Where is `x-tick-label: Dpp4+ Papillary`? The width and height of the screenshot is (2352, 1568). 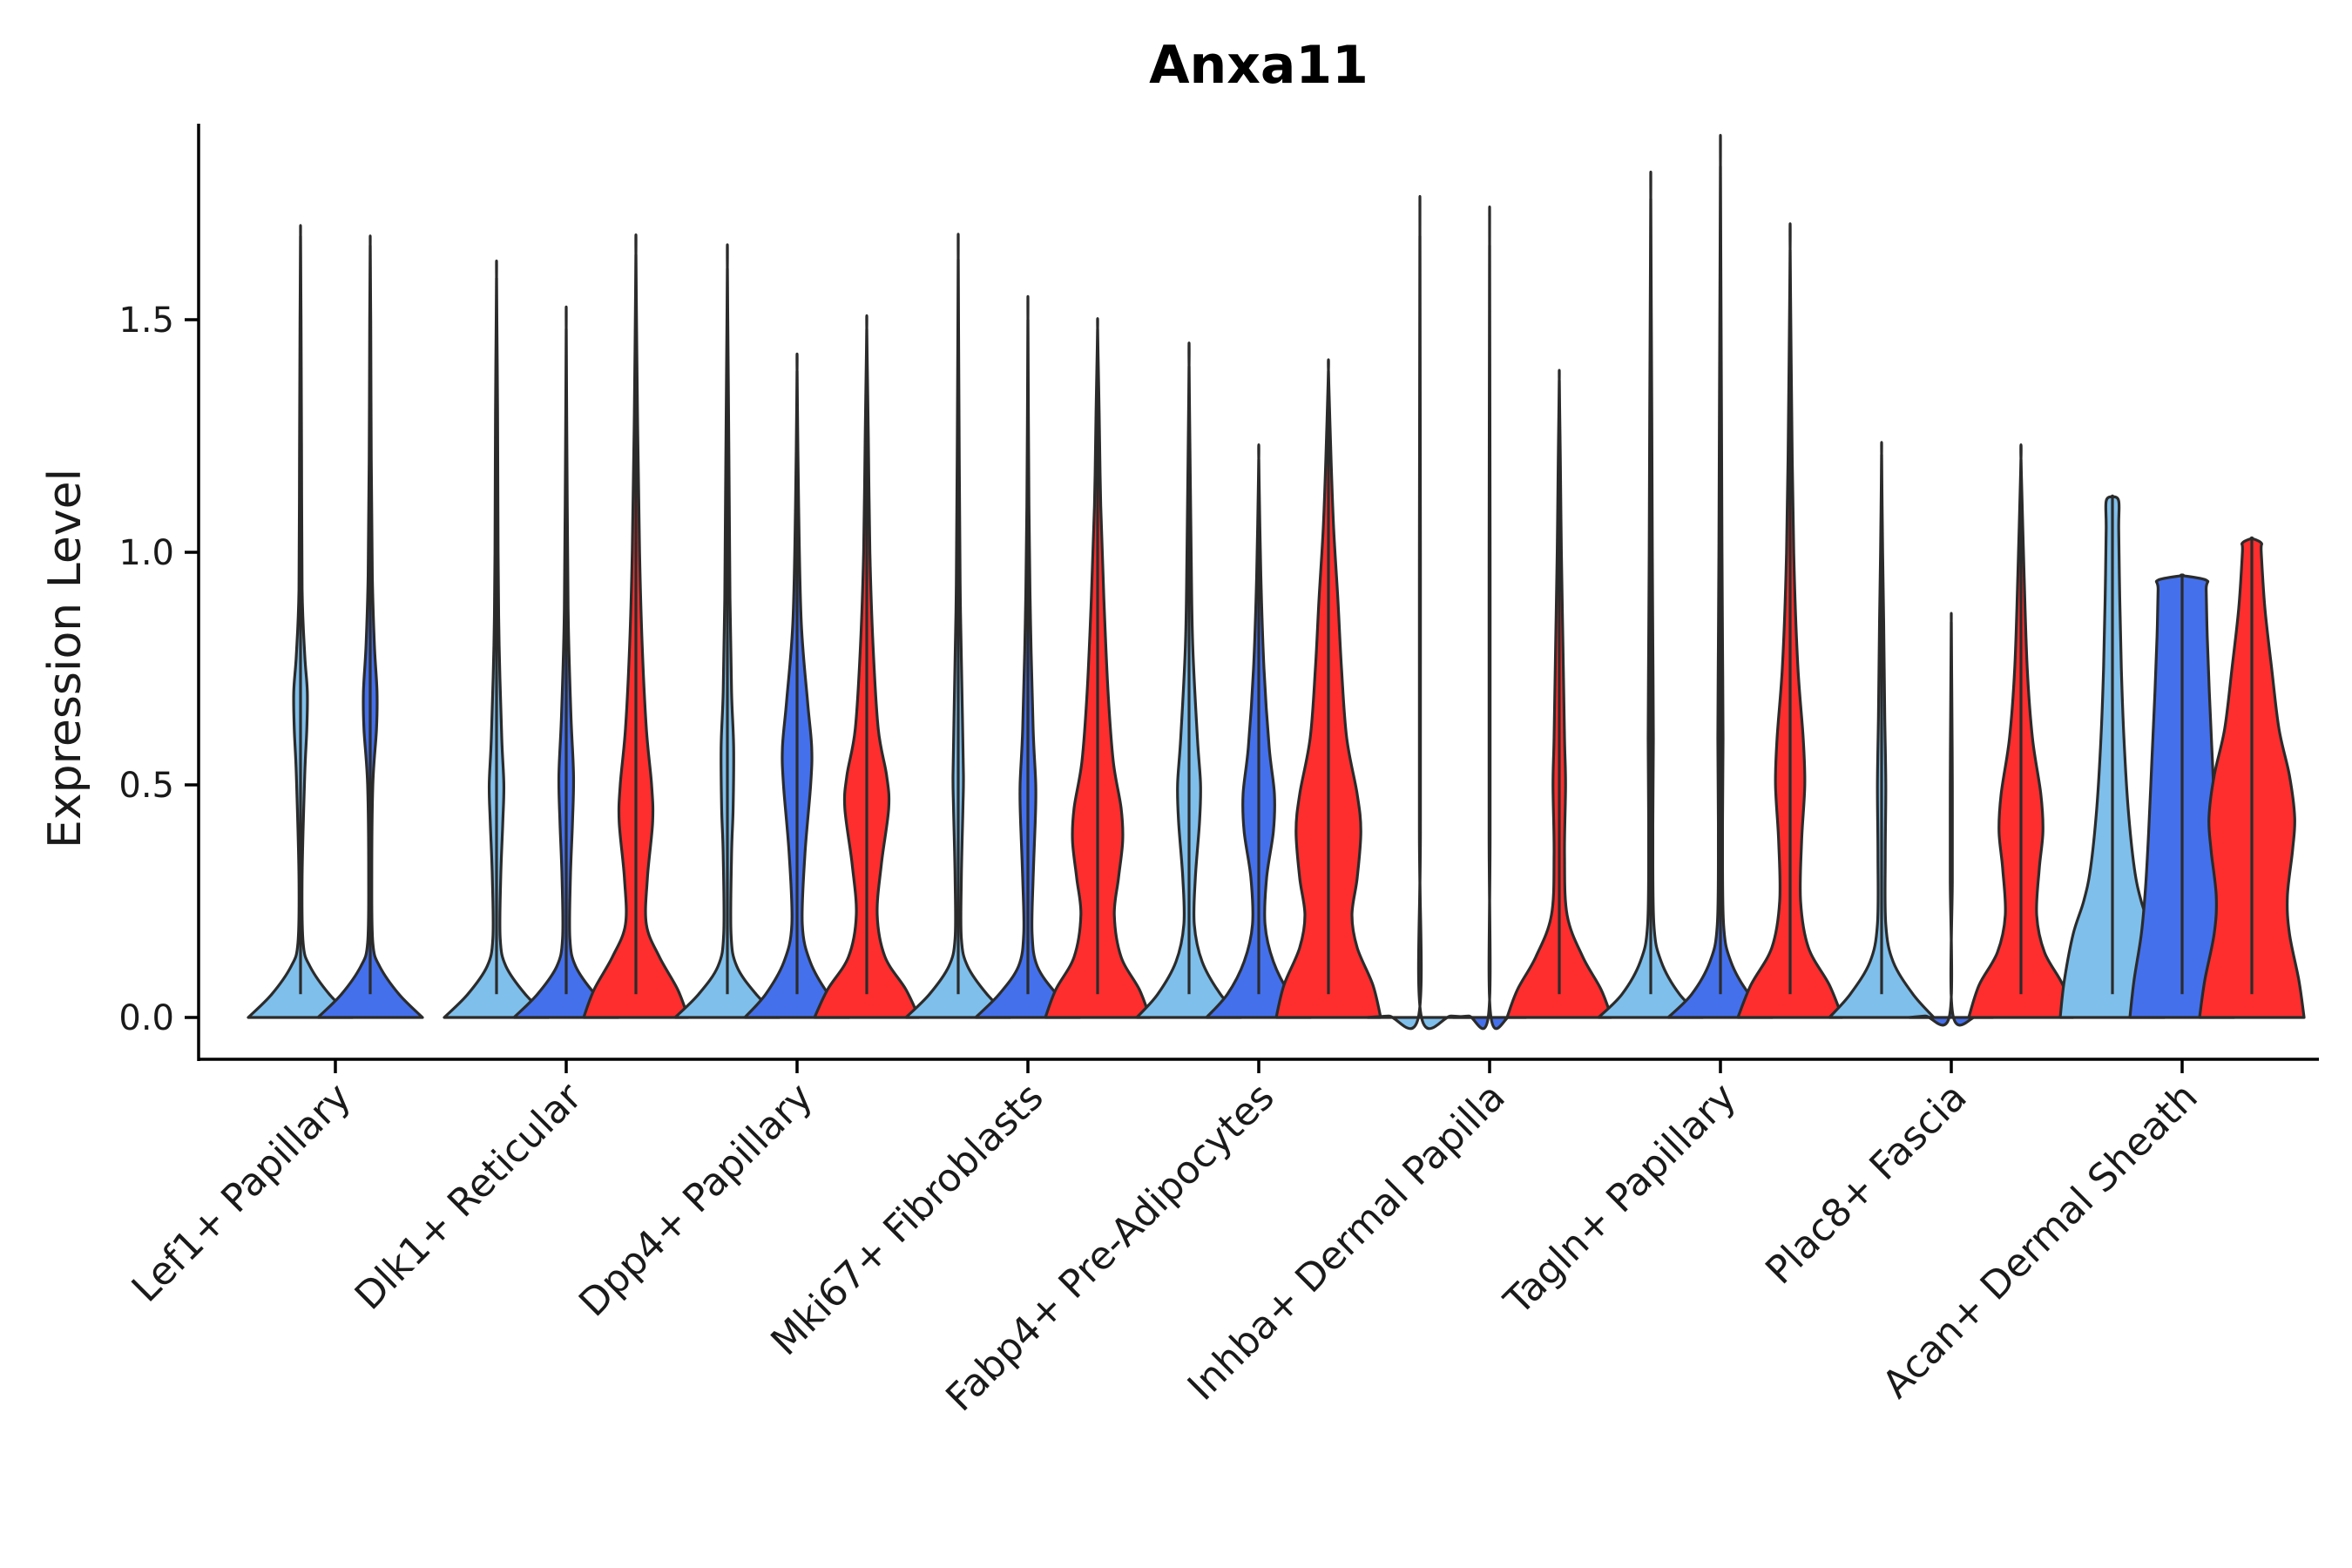
x-tick-label: Dpp4+ Papillary is located at coordinates (696, 1201).